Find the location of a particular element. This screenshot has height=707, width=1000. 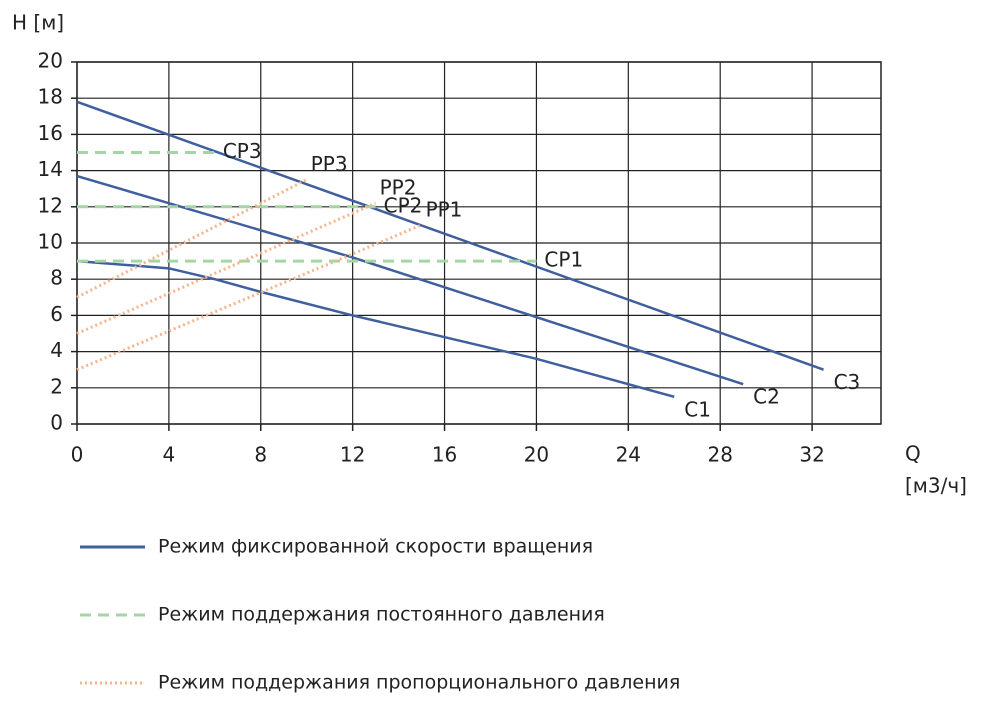

legend-label: Режим фиксированной скорости вращения is located at coordinates (375, 547).